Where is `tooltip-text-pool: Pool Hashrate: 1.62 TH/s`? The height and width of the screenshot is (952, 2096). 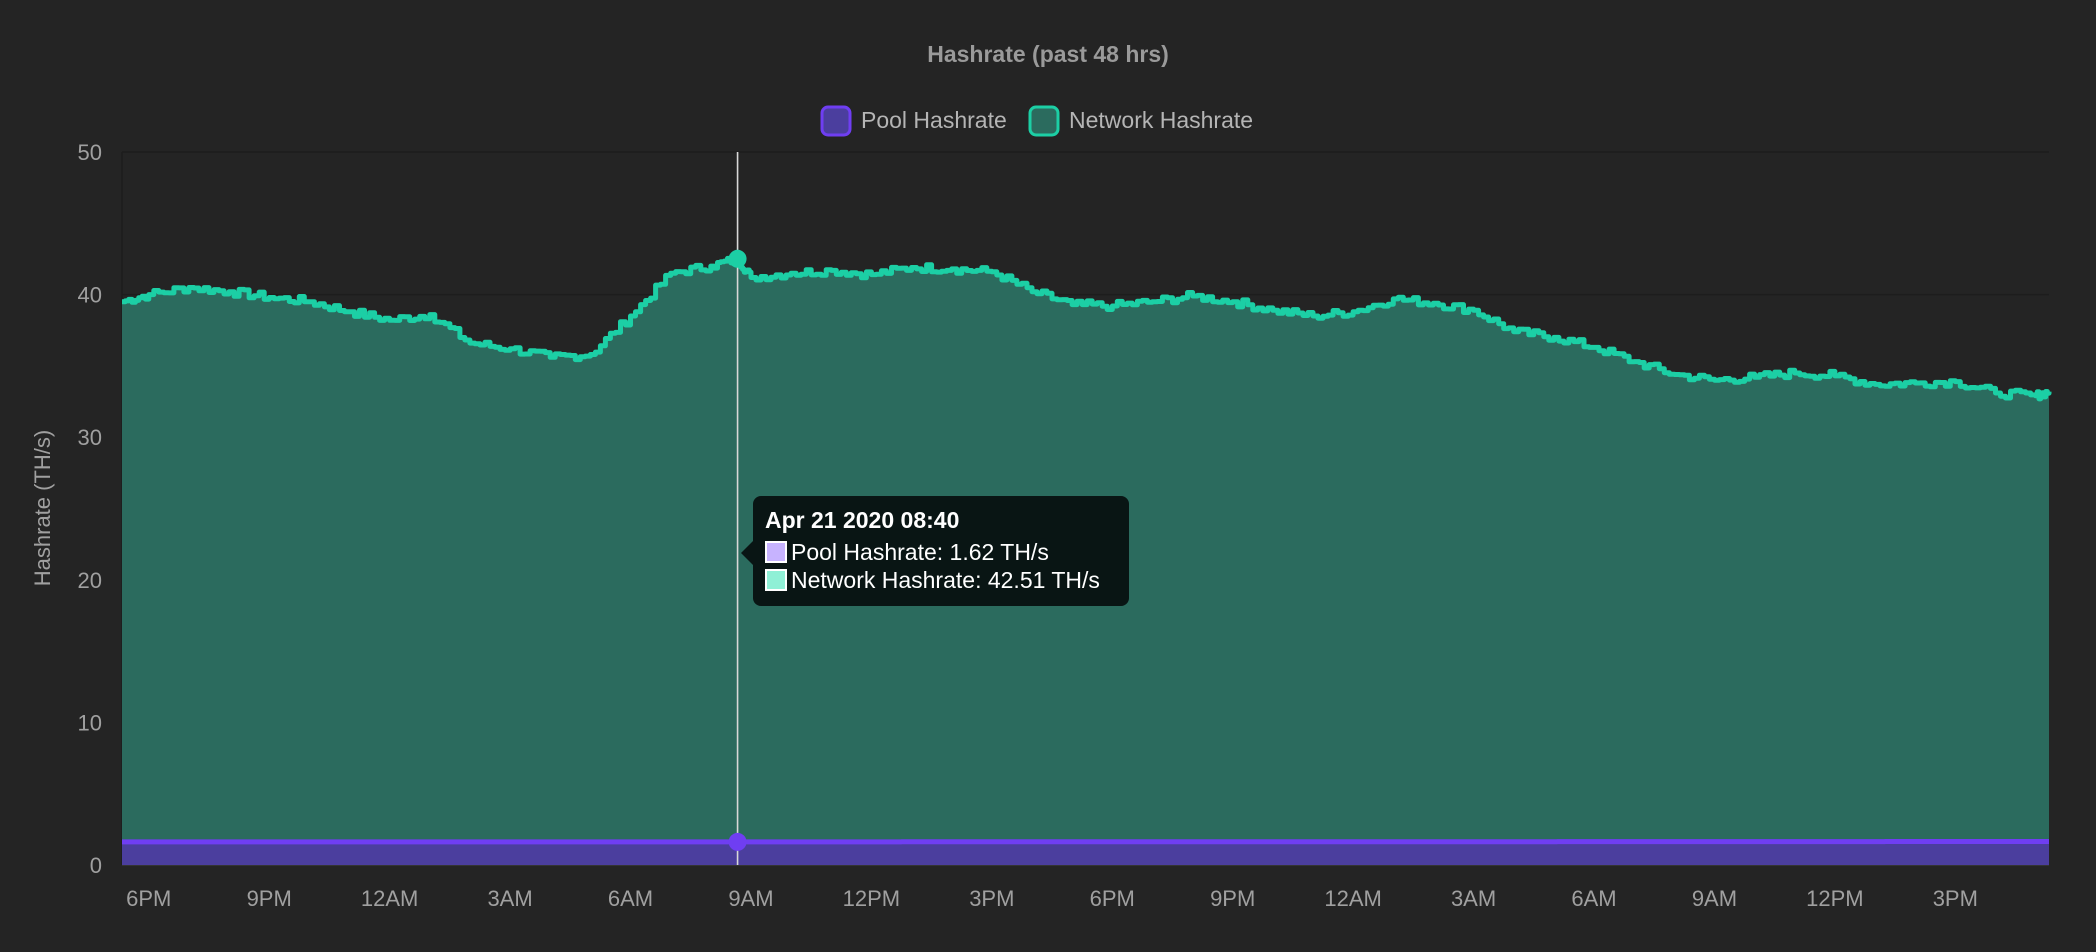 tooltip-text-pool: Pool Hashrate: 1.62 TH/s is located at coordinates (920, 552).